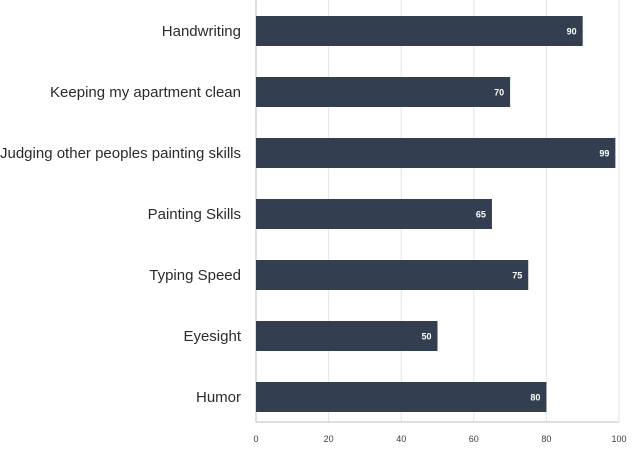  I want to click on data-label: 75, so click(517, 276).